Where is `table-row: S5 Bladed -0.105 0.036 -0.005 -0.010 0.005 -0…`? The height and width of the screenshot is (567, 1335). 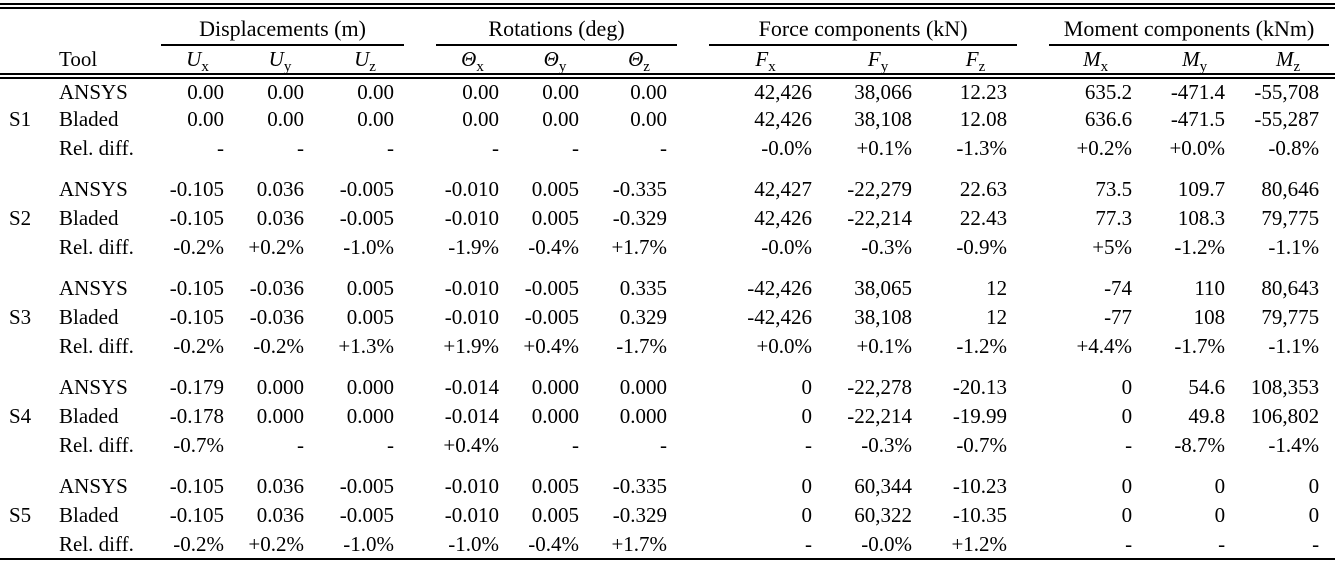 table-row: S5 Bladed -0.105 0.036 -0.005 -0.010 0.005 -0… is located at coordinates (667, 515).